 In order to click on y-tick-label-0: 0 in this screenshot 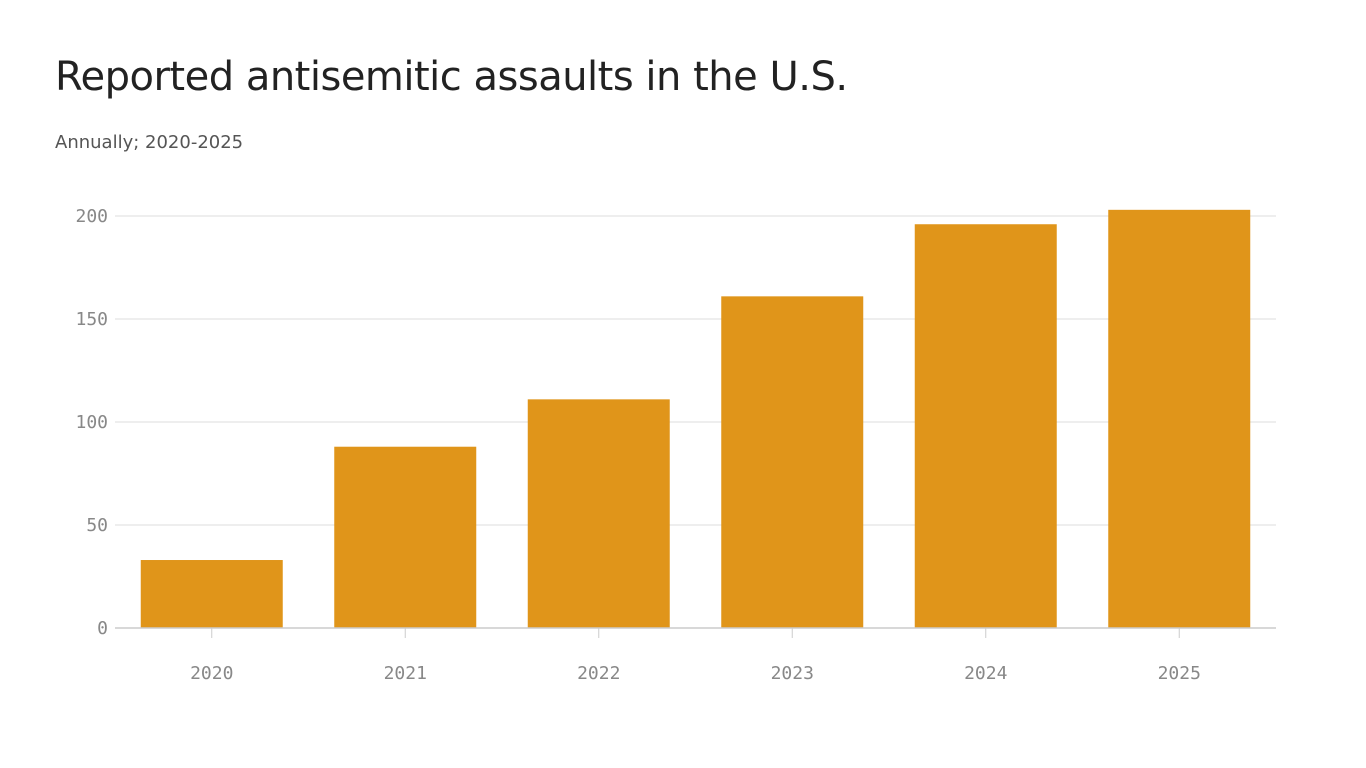, I will do `click(102, 628)`.